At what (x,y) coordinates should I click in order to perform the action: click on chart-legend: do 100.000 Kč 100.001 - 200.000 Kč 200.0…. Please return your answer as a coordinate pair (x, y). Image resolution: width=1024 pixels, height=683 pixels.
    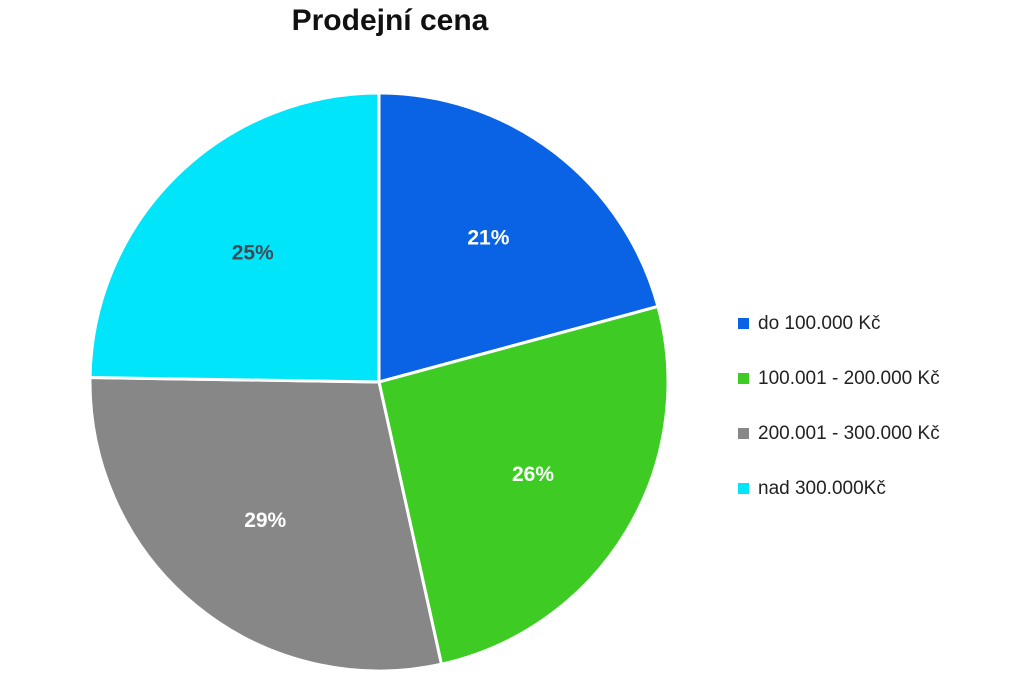
    Looking at the image, I should click on (878, 406).